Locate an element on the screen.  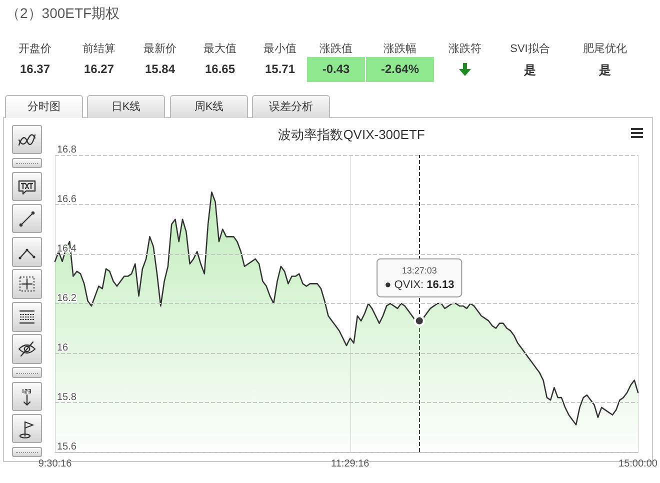
tab: 分时图 is located at coordinates (44, 106).